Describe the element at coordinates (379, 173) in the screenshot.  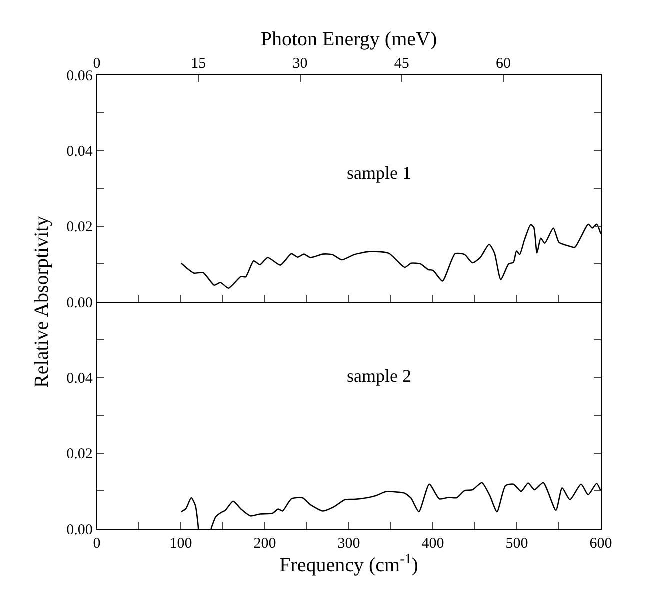
I see `annotation: sample 1` at that location.